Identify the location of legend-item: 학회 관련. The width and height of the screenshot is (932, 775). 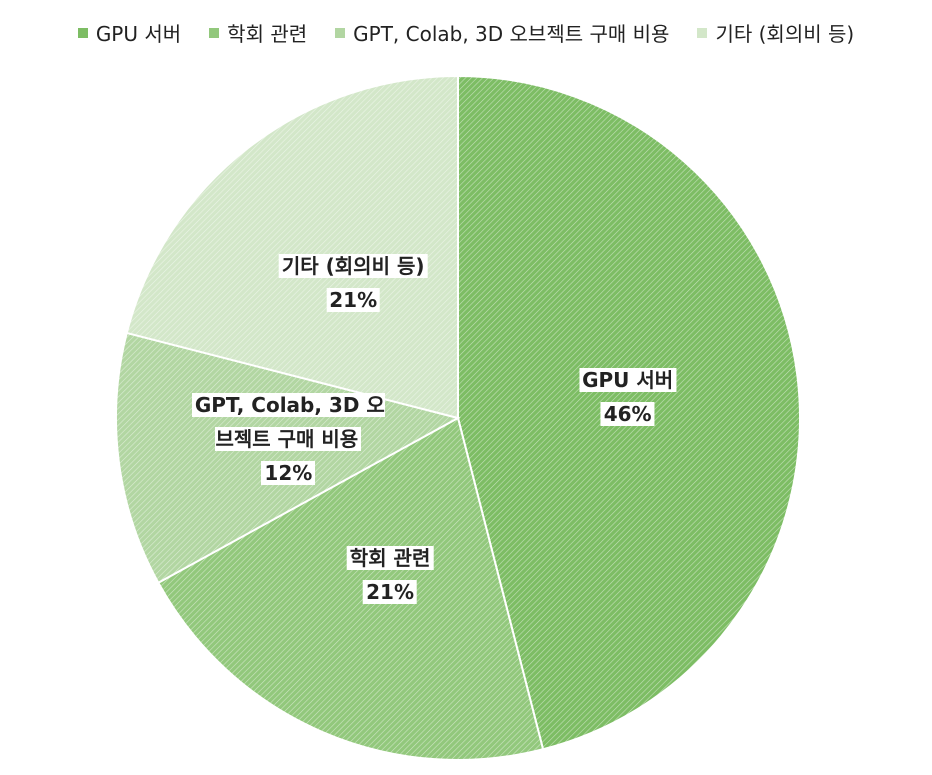
(258, 32).